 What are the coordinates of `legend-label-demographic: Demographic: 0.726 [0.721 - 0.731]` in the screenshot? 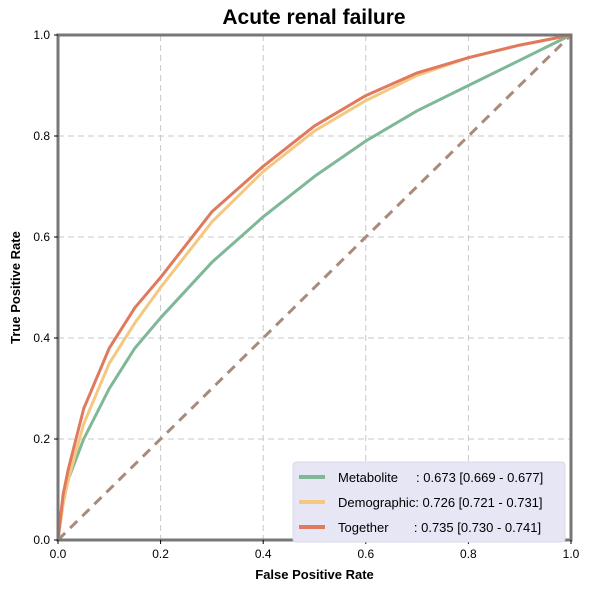 It's located at (440, 502).